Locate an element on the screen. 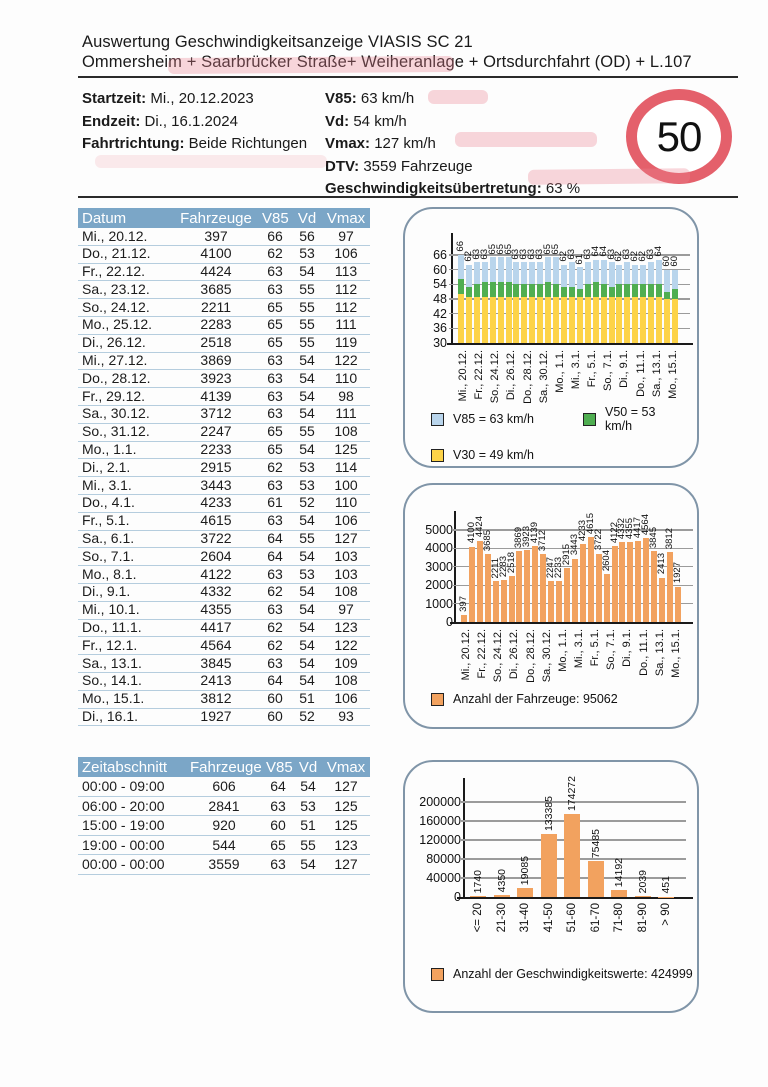  cell-vmax: 103 is located at coordinates (346, 557).